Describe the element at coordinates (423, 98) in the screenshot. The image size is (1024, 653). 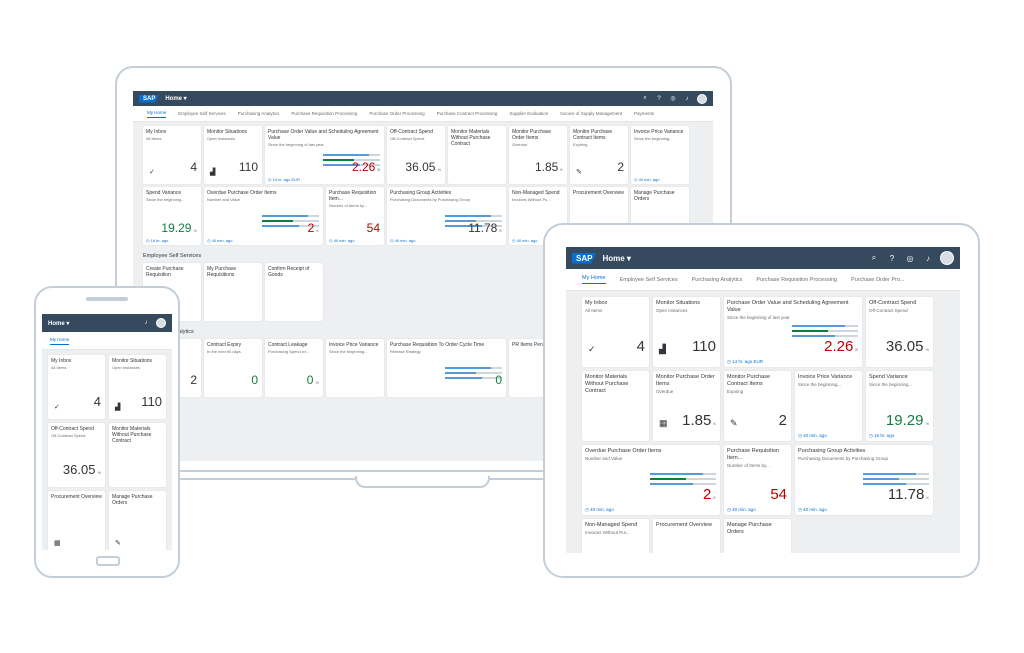
I see `shell-bar: SAP Home ▾ ⌕ ? ◎ ♪` at that location.